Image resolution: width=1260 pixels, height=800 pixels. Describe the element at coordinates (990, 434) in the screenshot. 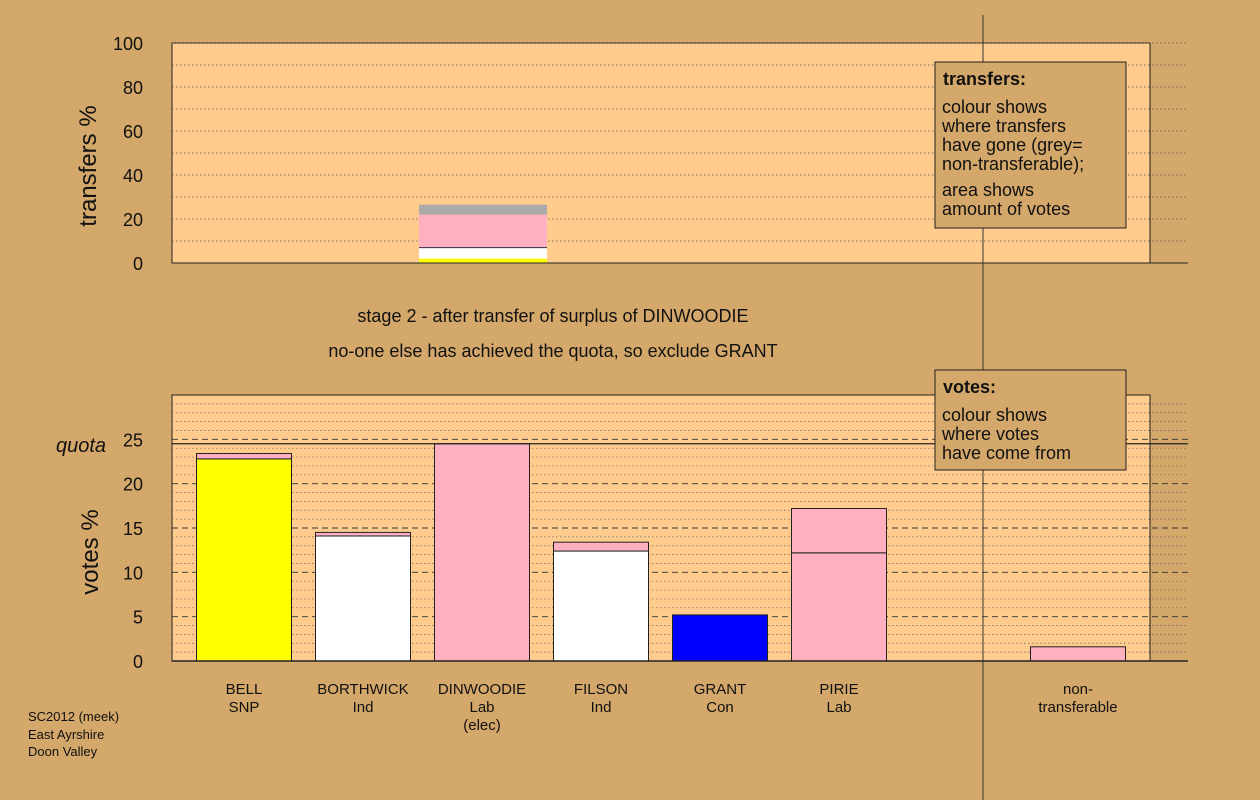

I see `votes-legend-line: where votes` at that location.